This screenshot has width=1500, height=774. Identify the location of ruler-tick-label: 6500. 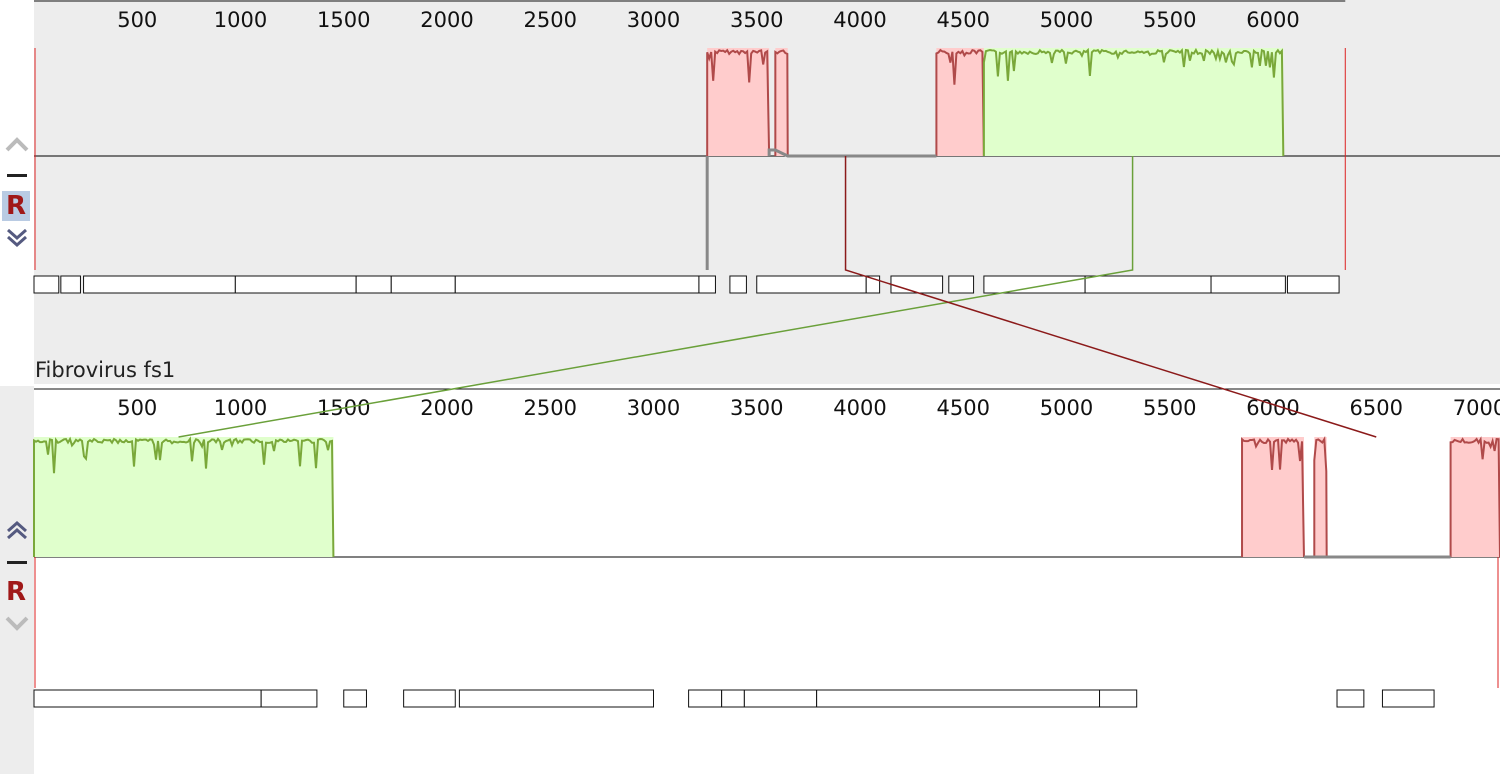
(1376, 408).